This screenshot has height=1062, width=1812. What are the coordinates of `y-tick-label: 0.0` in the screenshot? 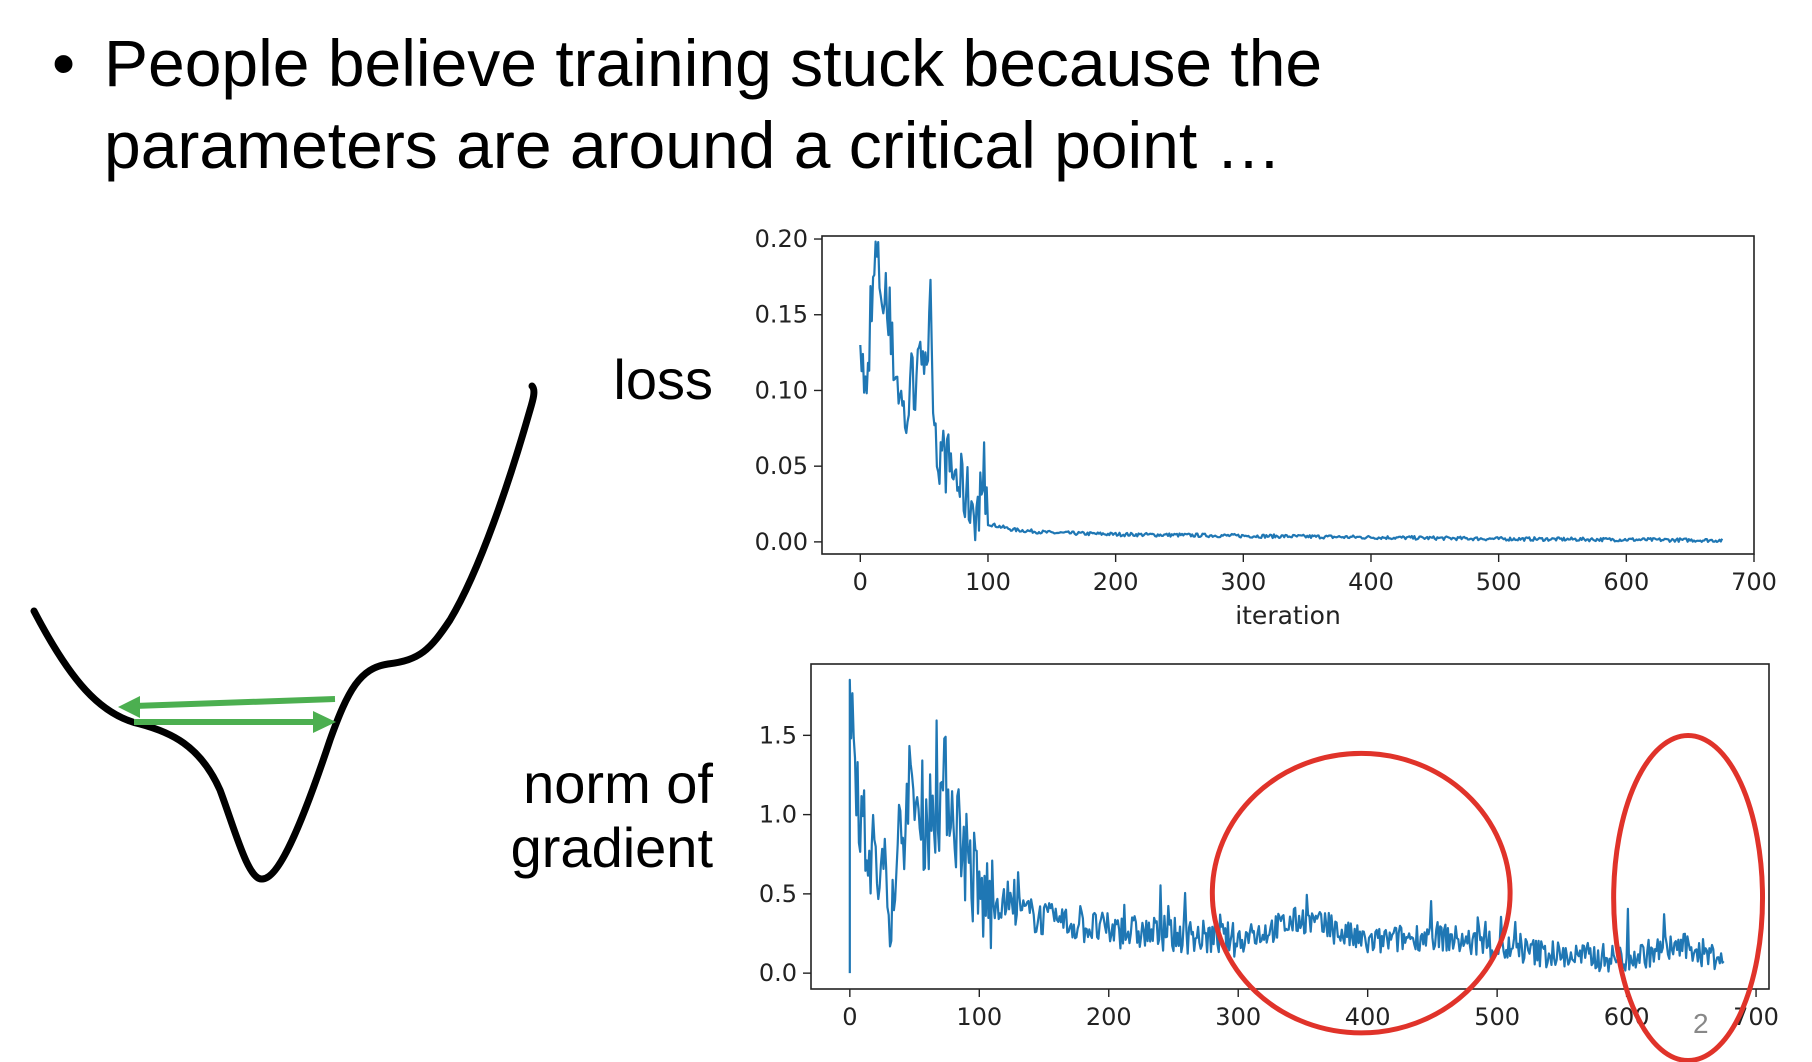 It's located at (778, 973).